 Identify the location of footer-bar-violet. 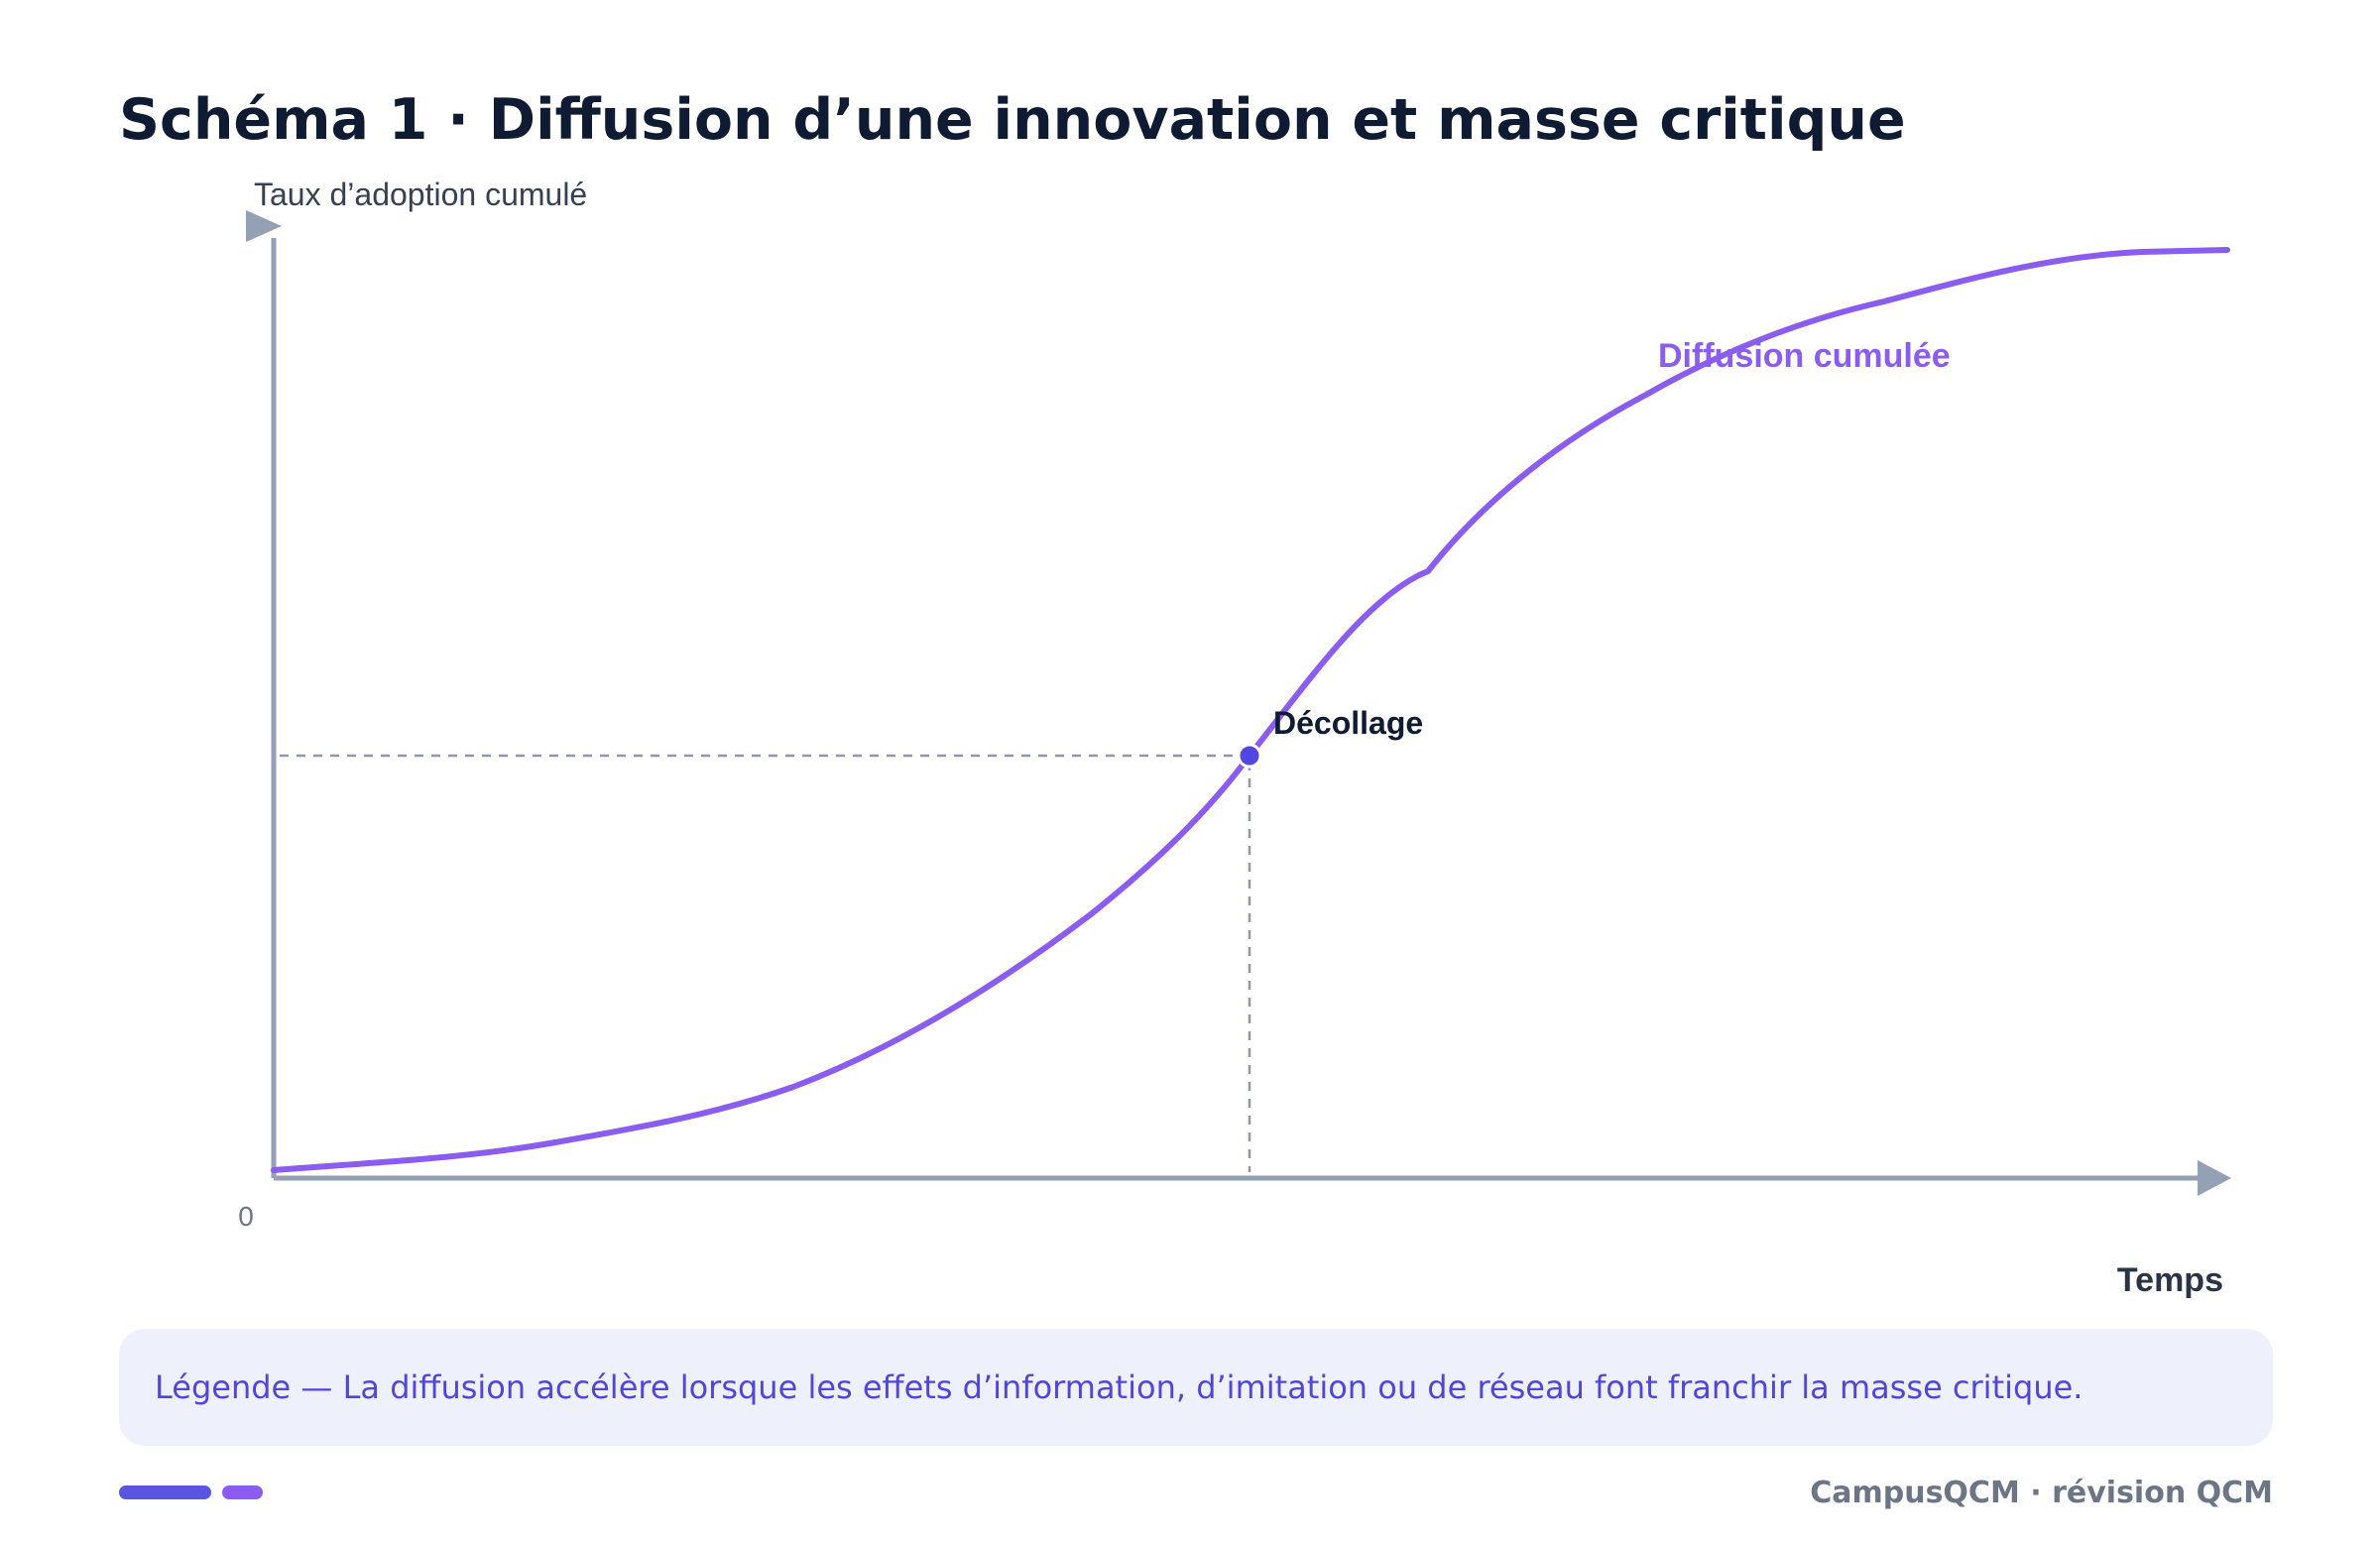
(242, 1492).